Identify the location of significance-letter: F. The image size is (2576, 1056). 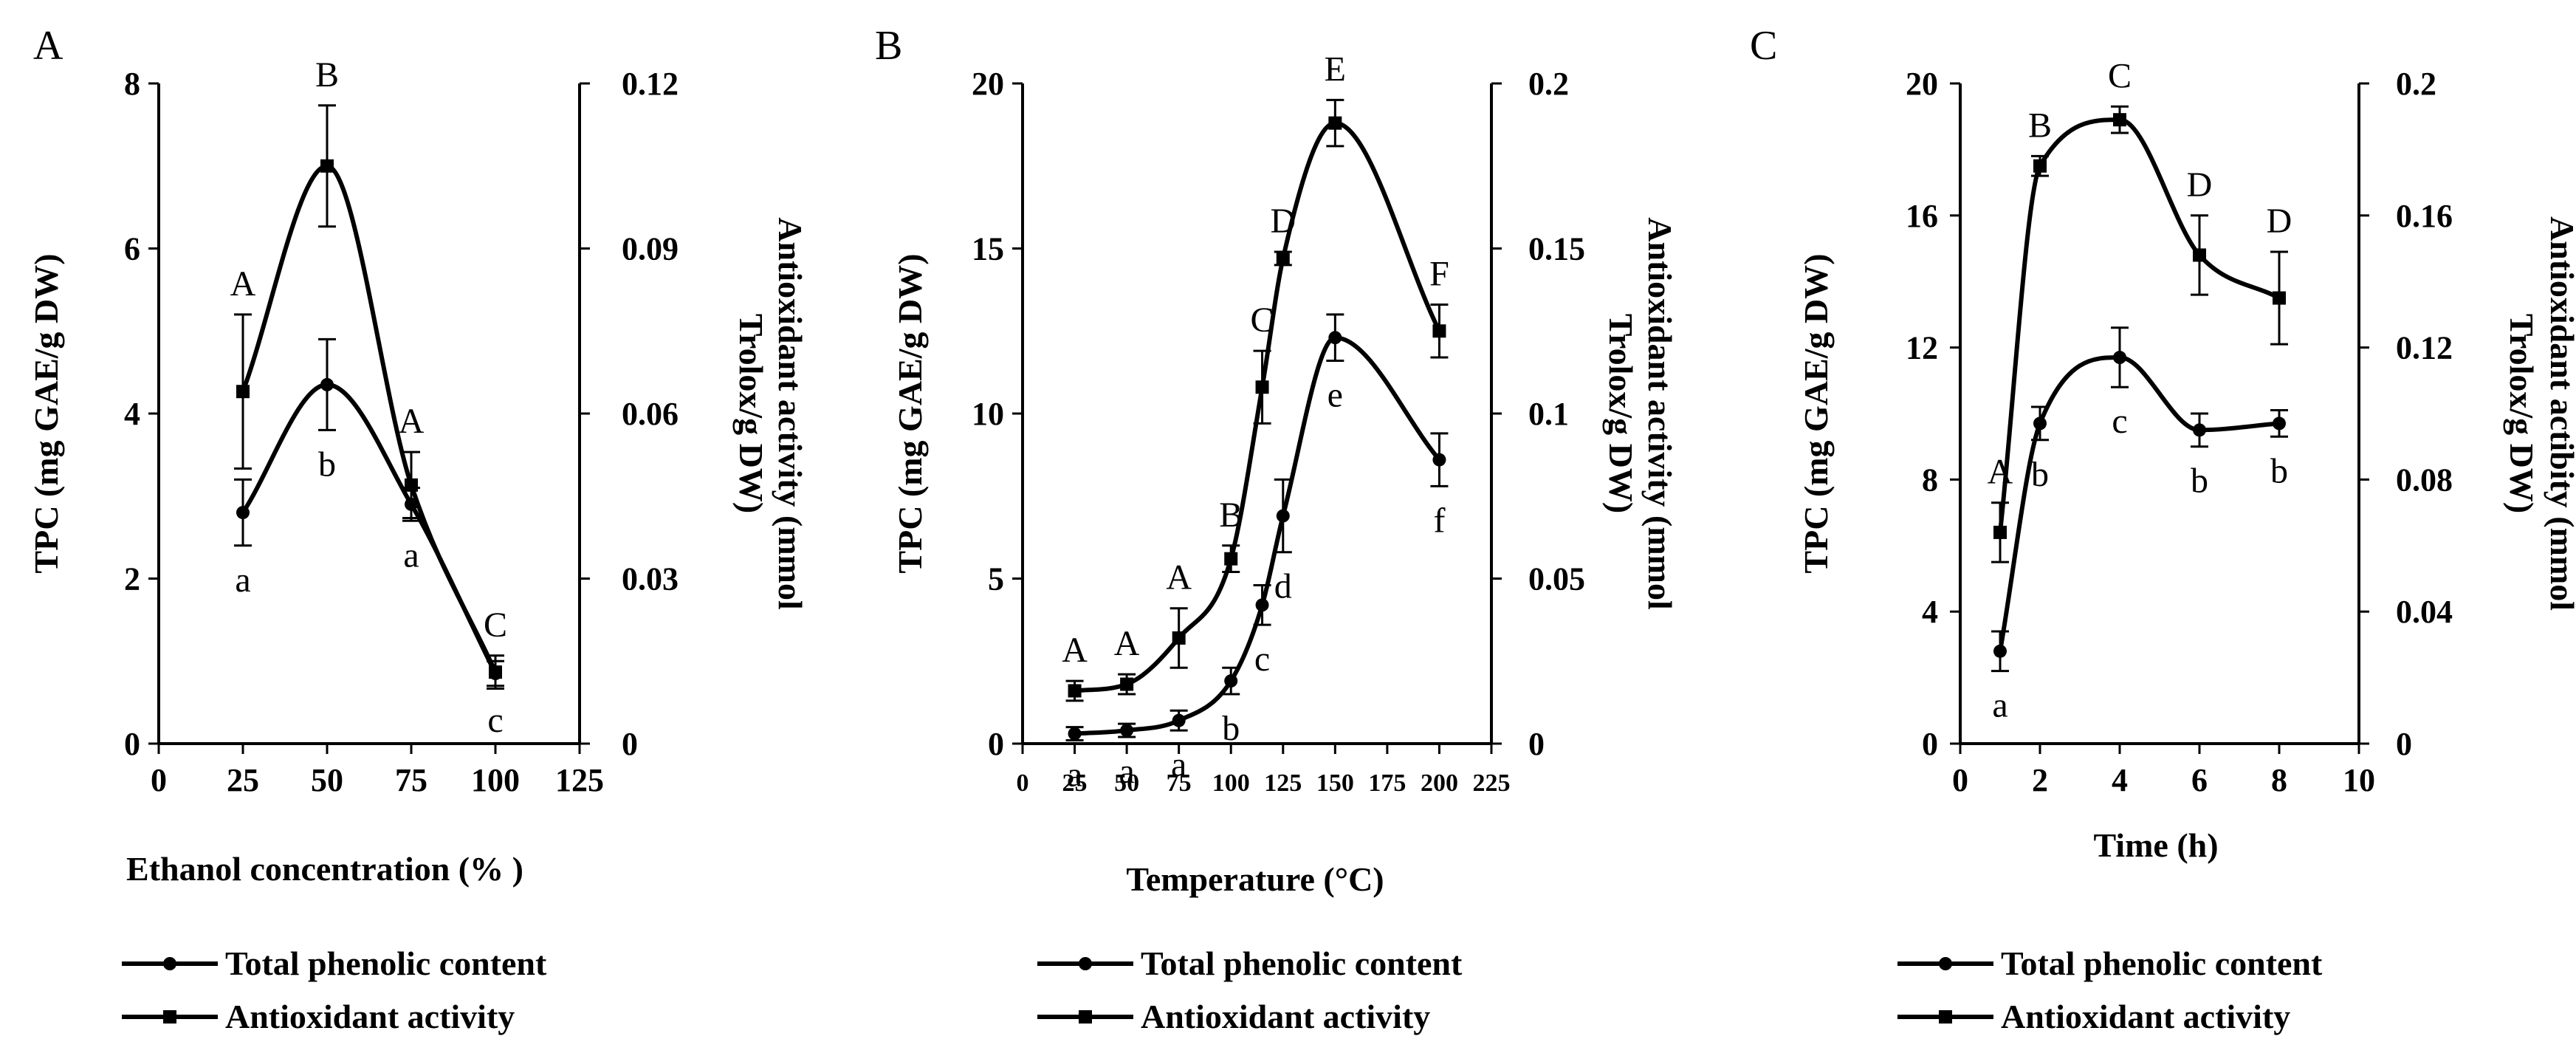
(1439, 274).